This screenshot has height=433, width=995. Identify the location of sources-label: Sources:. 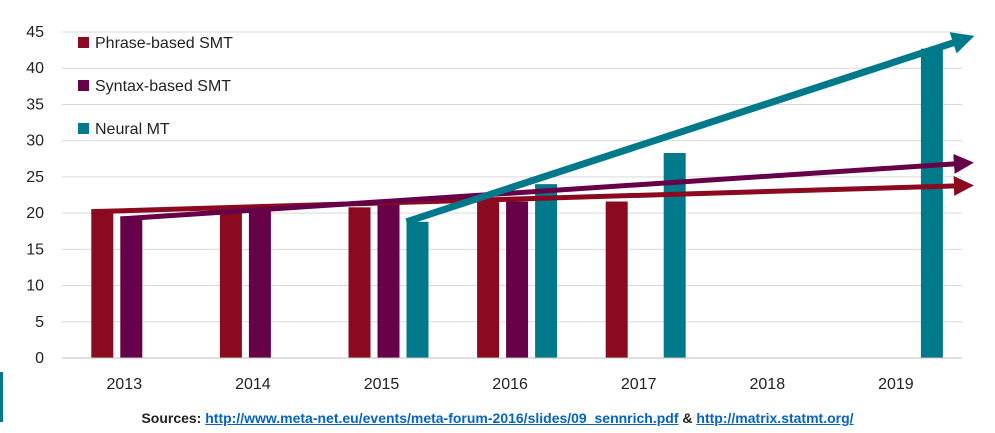
(171, 418).